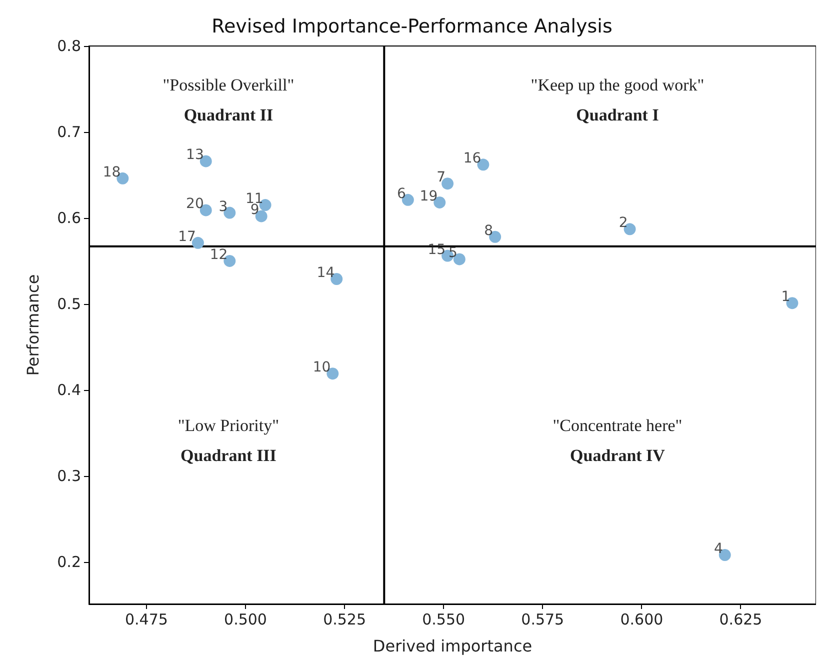  I want to click on annotation: "Keep up the good work", so click(617, 85).